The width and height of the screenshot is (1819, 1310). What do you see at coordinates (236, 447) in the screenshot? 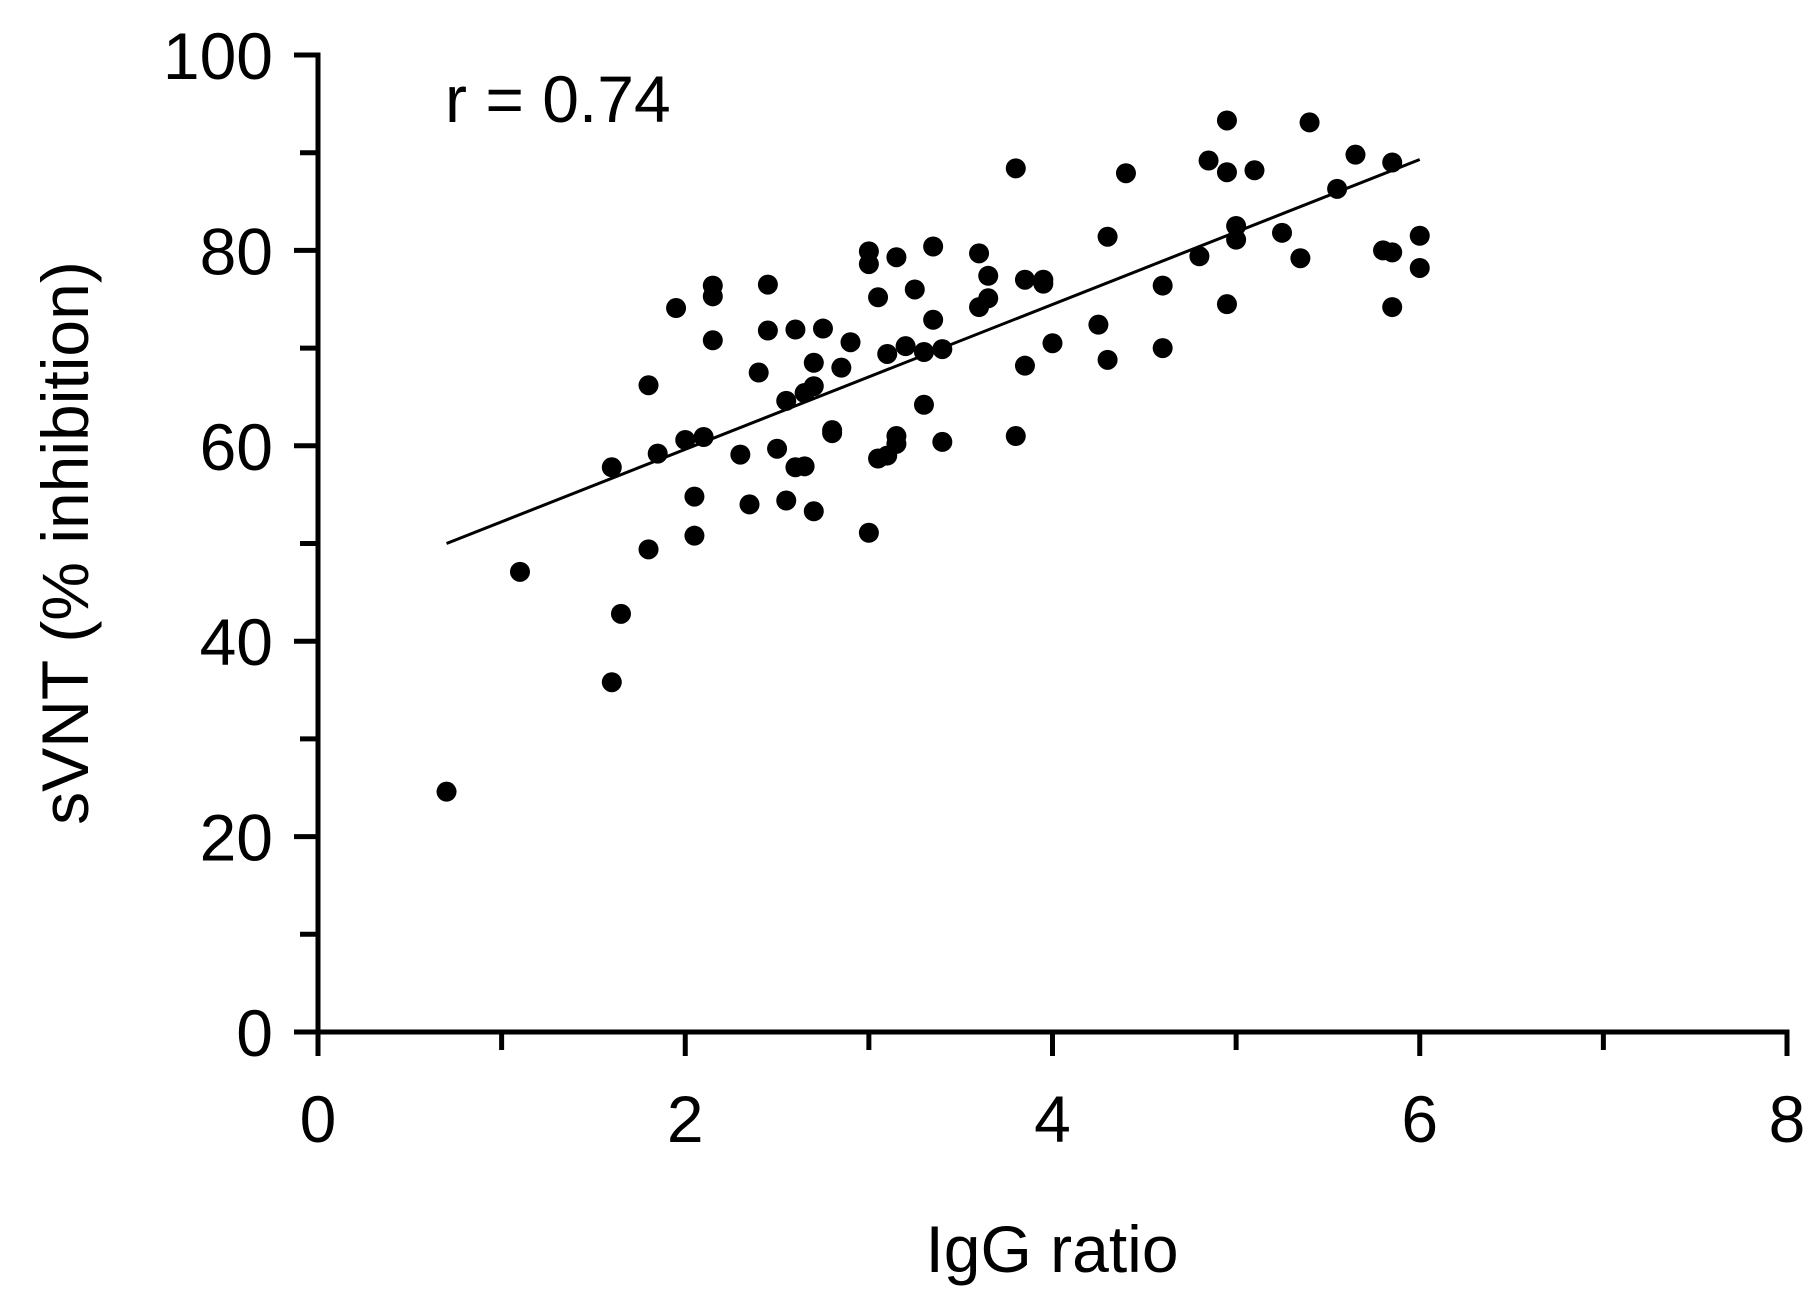
I see `y-tick-label: 60` at bounding box center [236, 447].